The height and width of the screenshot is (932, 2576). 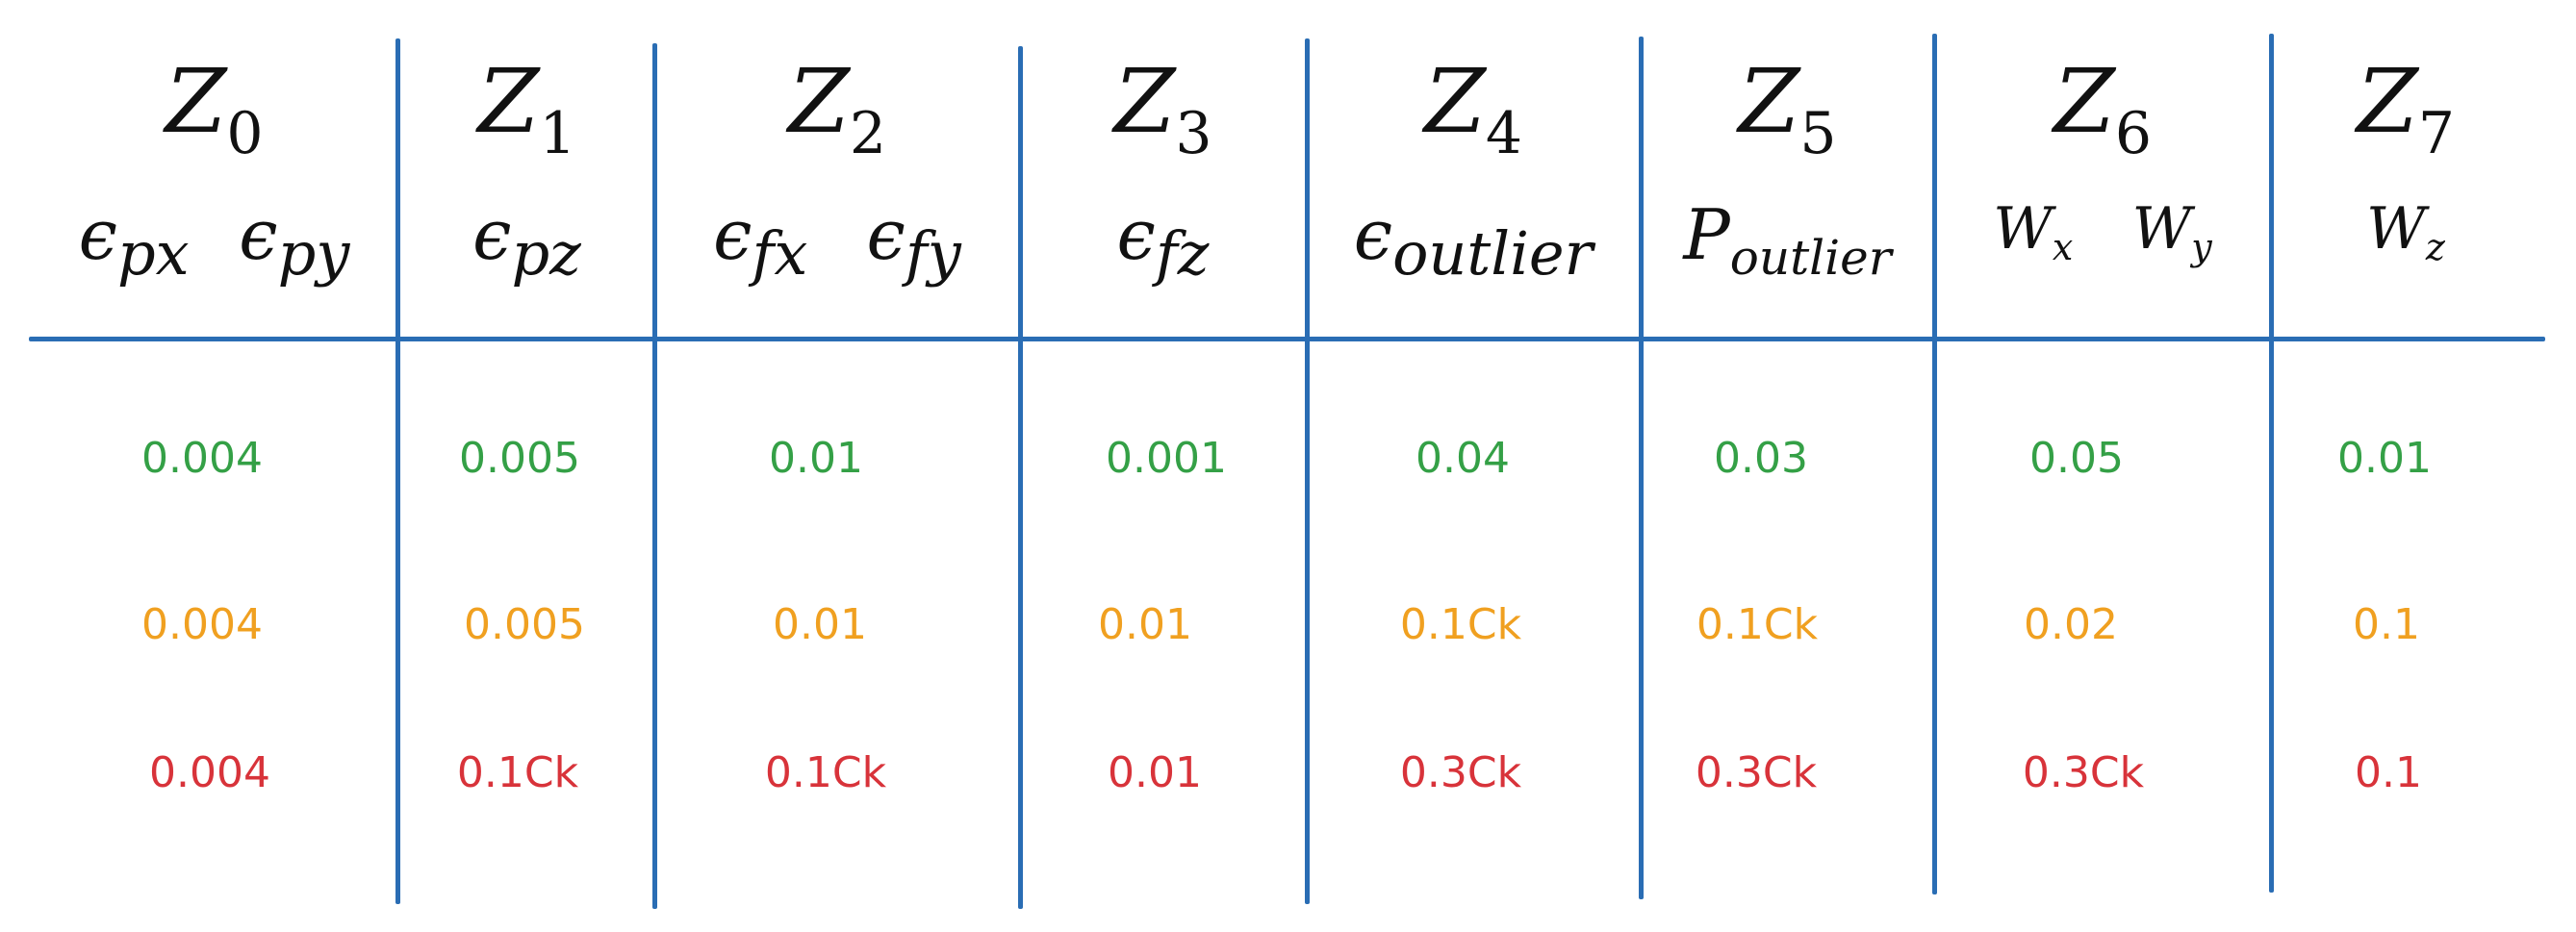 What do you see at coordinates (2071, 624) in the screenshot?
I see `parameter-value-row-2: 0.02` at bounding box center [2071, 624].